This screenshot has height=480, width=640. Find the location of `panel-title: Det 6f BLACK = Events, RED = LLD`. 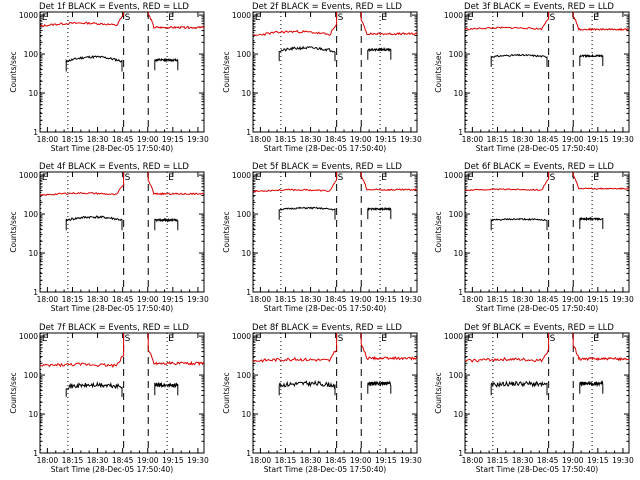

panel-title: Det 6f BLACK = Events, RED = LLD is located at coordinates (539, 167).